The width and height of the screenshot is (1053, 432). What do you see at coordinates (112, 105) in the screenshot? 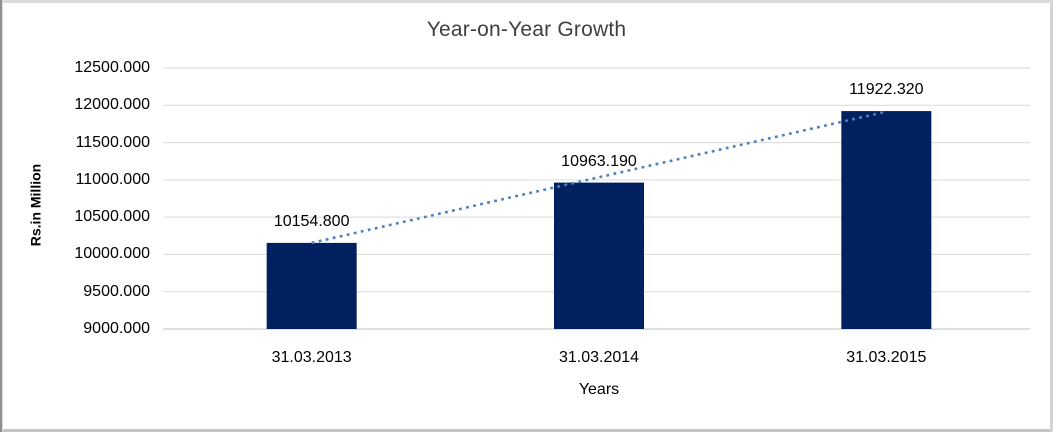
I see `y-tick-label: 12000.000` at bounding box center [112, 105].